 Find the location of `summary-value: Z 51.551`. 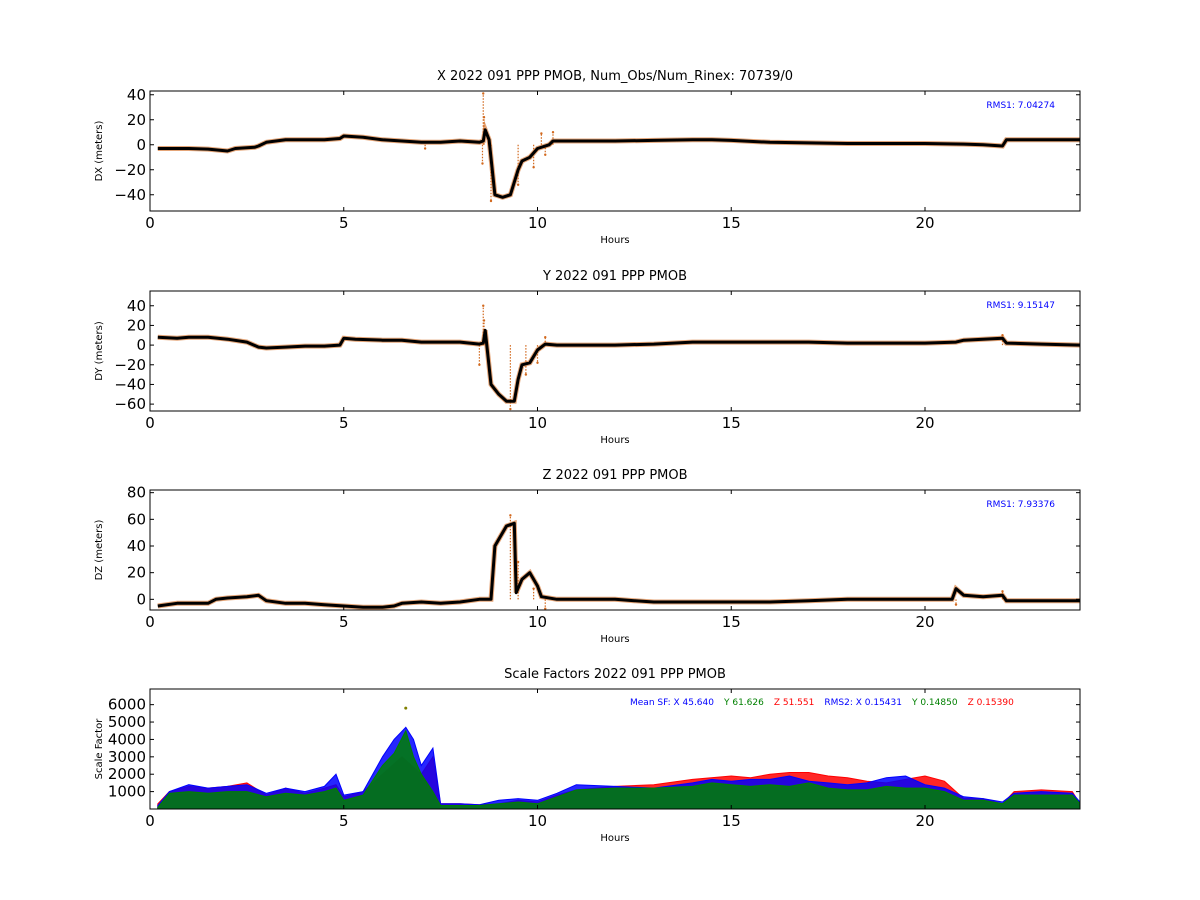

summary-value: Z 51.551 is located at coordinates (794, 703).